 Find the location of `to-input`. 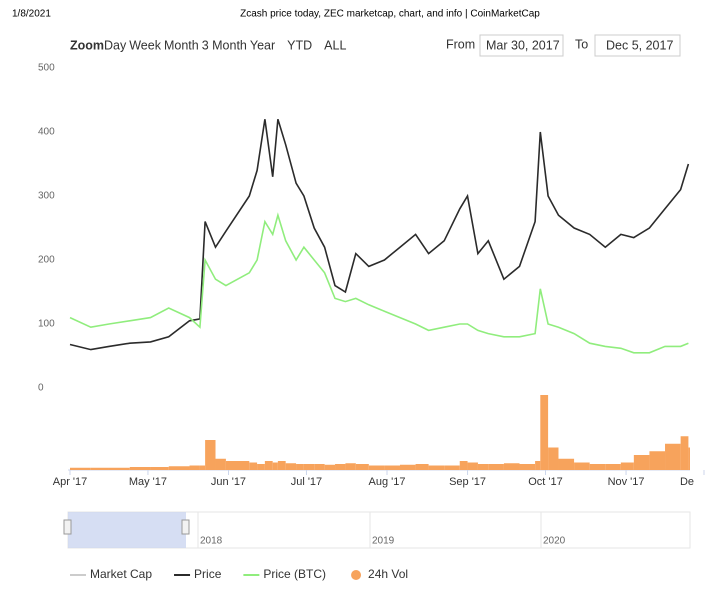

to-input is located at coordinates (637, 45).